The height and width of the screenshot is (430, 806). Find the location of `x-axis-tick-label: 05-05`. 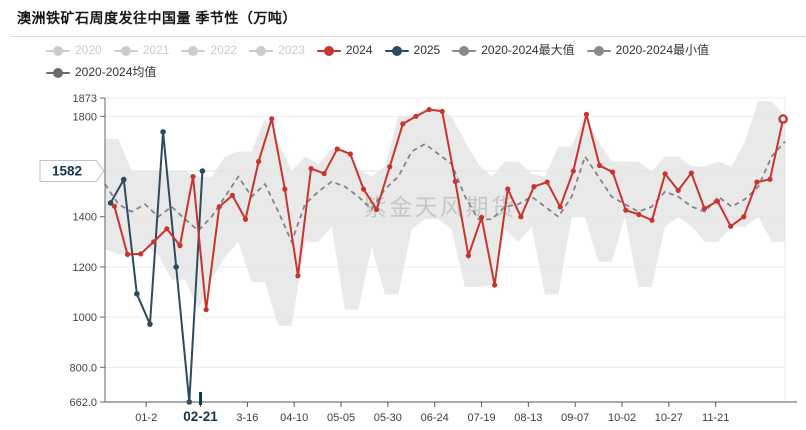

x-axis-tick-label: 05-05 is located at coordinates (341, 418).